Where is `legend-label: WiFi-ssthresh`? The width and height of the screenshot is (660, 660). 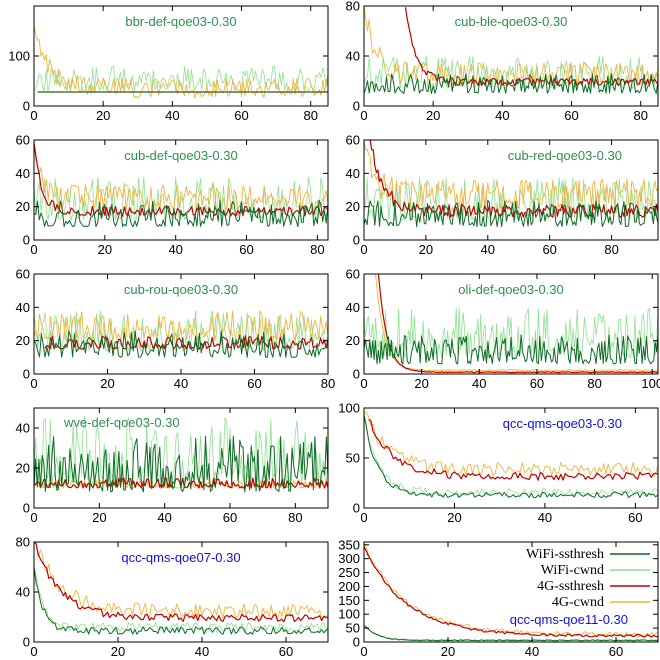 legend-label: WiFi-ssthresh is located at coordinates (565, 554).